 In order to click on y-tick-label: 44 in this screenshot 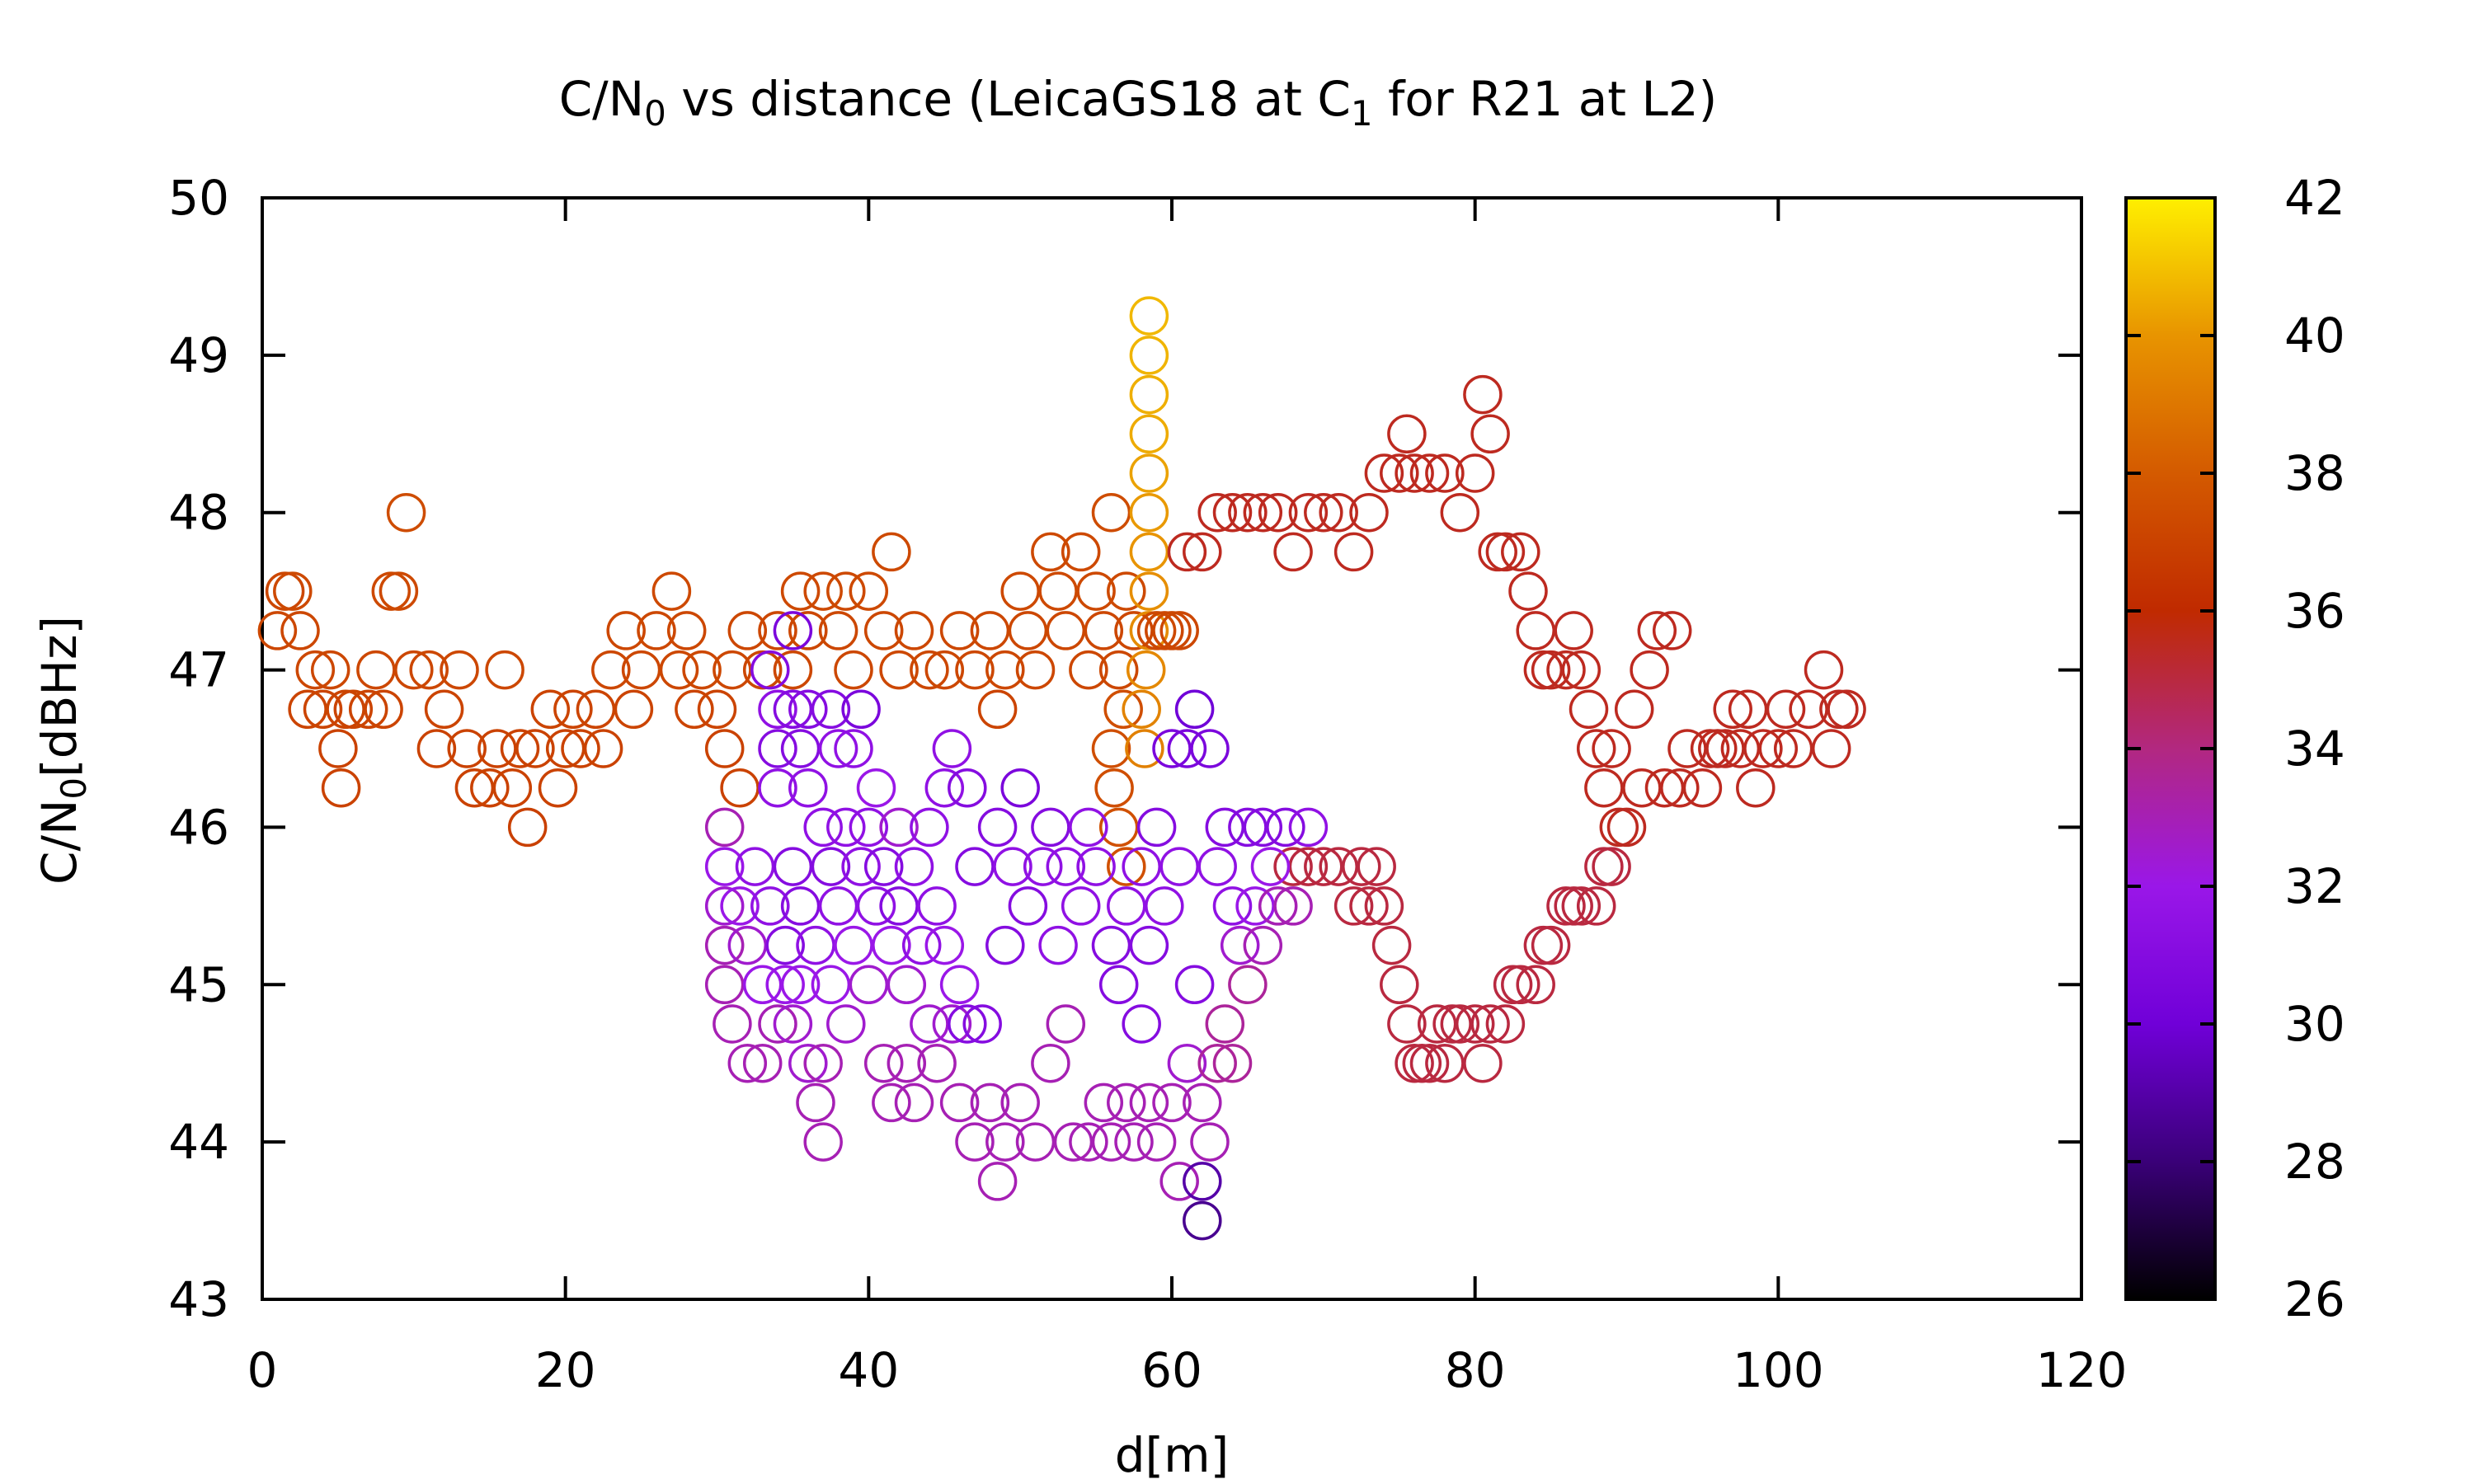, I will do `click(198, 1142)`.